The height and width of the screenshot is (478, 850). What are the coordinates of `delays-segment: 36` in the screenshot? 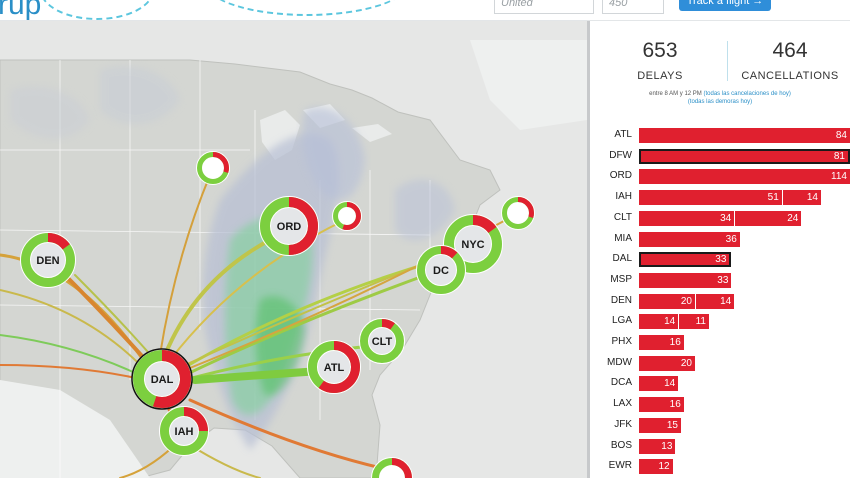 It's located at (689, 239).